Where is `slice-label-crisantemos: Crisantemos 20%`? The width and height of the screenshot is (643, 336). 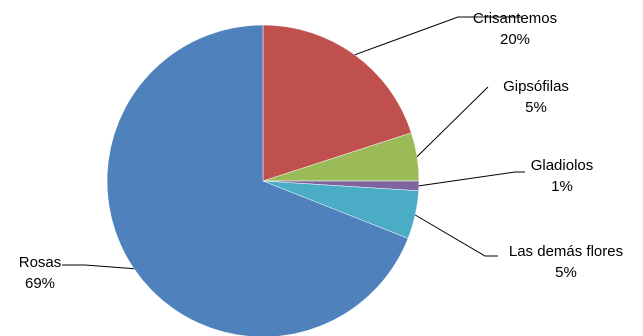
slice-label-crisantemos: Crisantemos 20% is located at coordinates (515, 29).